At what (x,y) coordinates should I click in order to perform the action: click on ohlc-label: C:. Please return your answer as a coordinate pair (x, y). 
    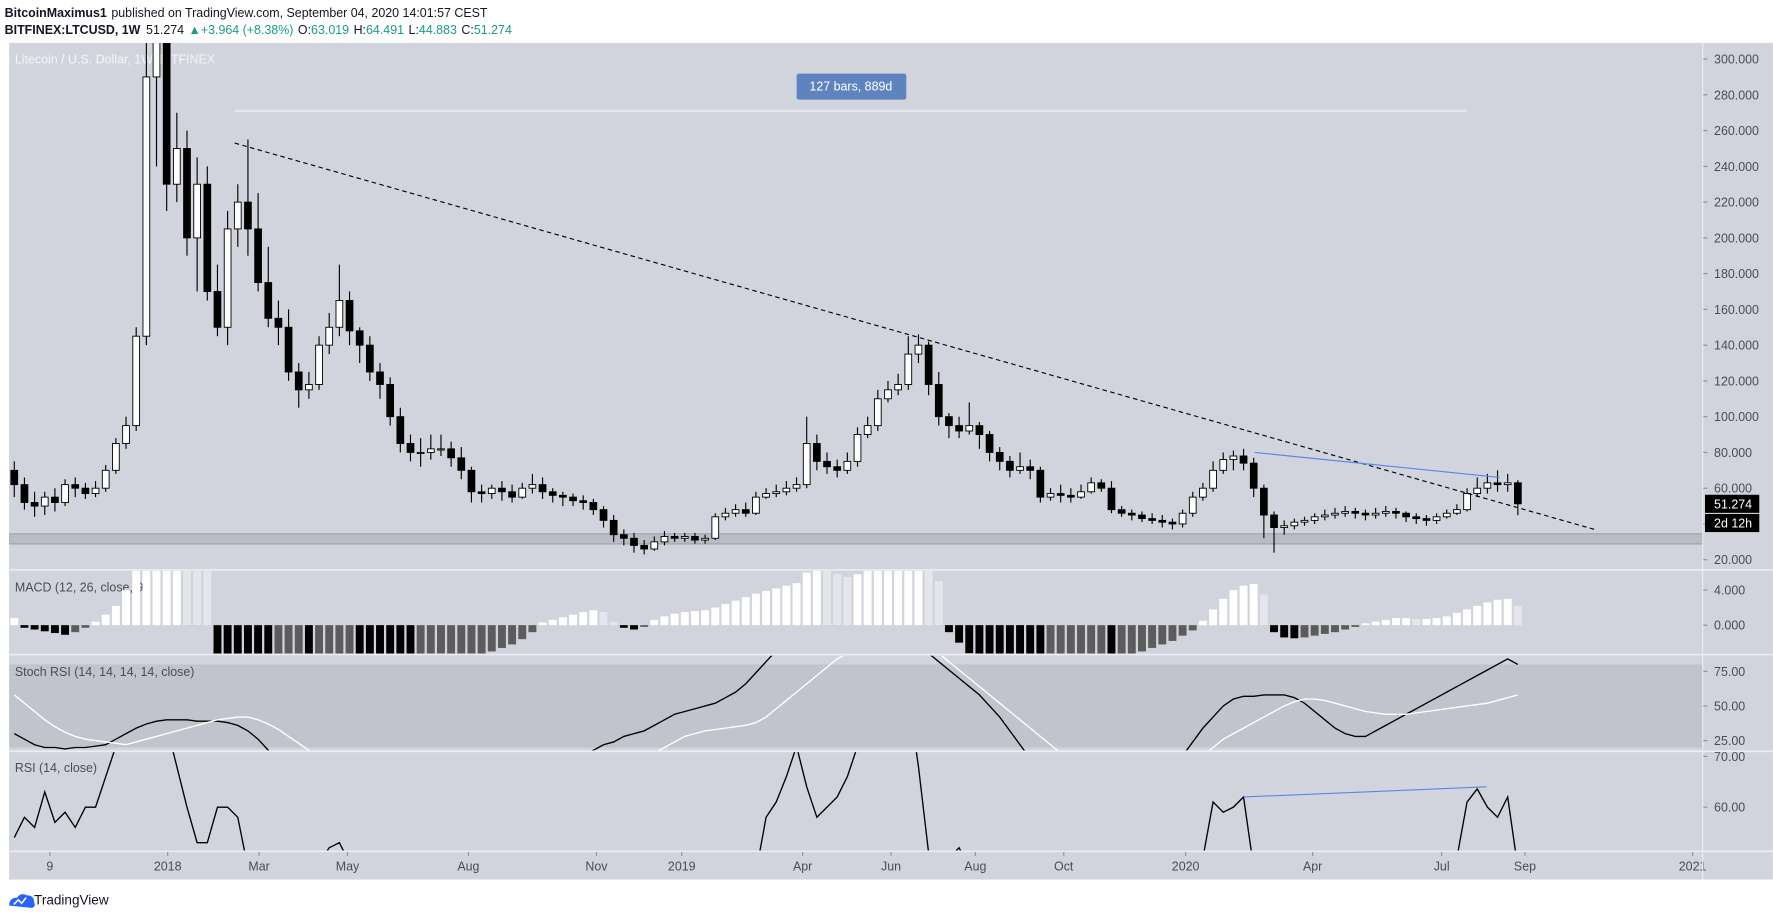
    Looking at the image, I should click on (467, 30).